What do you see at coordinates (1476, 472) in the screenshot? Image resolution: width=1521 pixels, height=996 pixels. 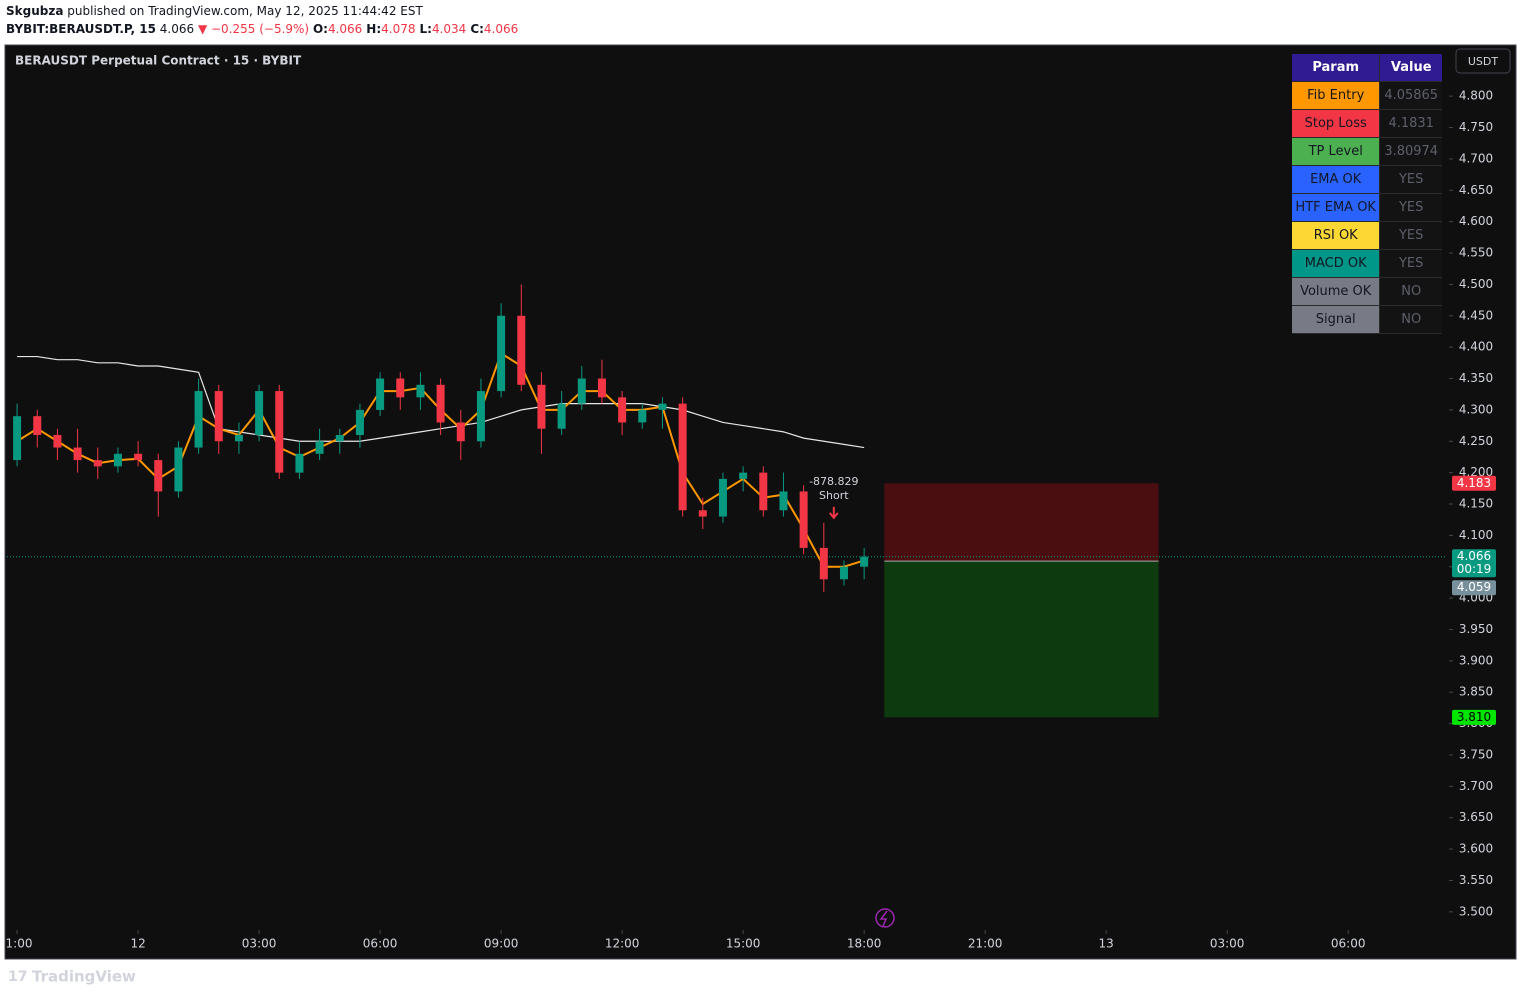 I see `y-tick-label: 4.200` at bounding box center [1476, 472].